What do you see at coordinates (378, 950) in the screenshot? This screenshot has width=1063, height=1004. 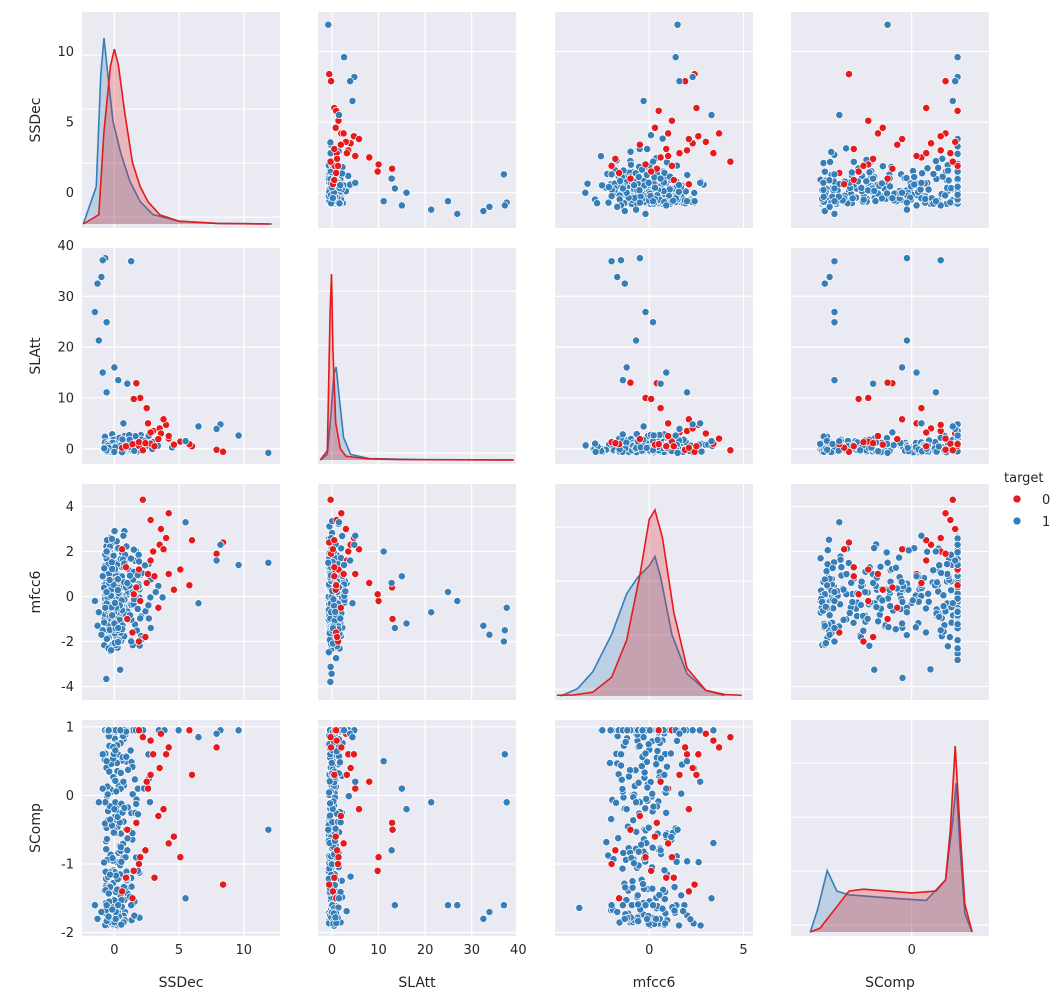 I see `x-tick-label: 10` at bounding box center [378, 950].